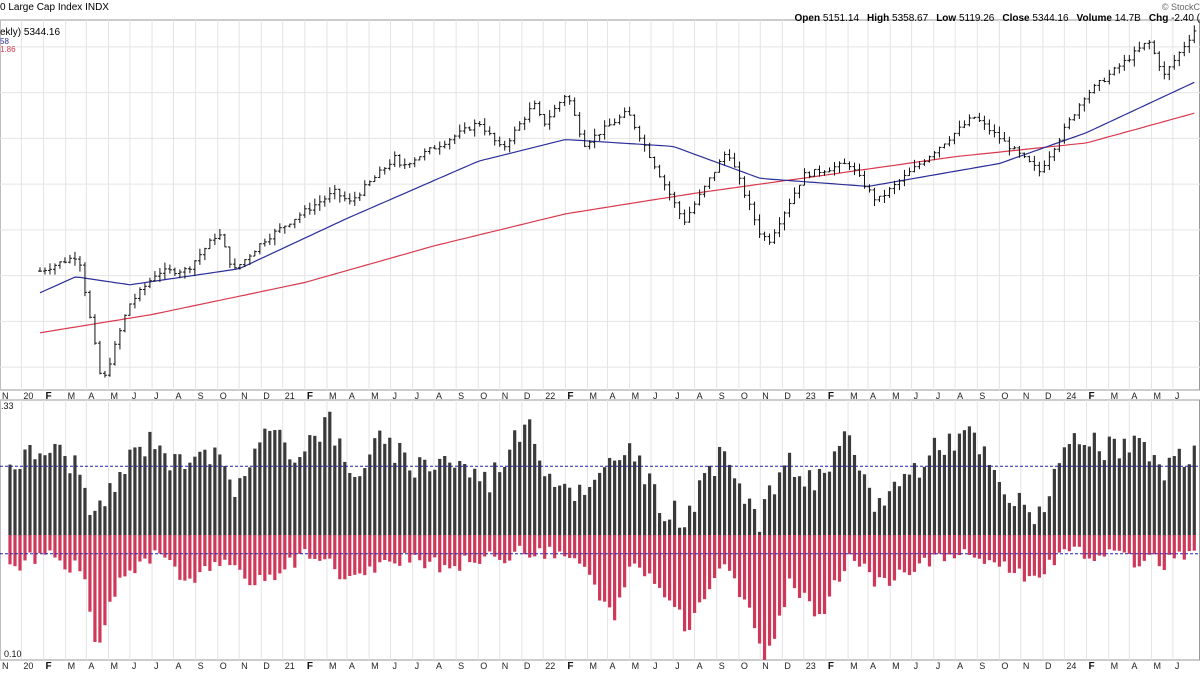 Image resolution: width=1200 pixels, height=675 pixels. What do you see at coordinates (1049, 18) in the screenshot?
I see `ohlc-value: 5344.16` at bounding box center [1049, 18].